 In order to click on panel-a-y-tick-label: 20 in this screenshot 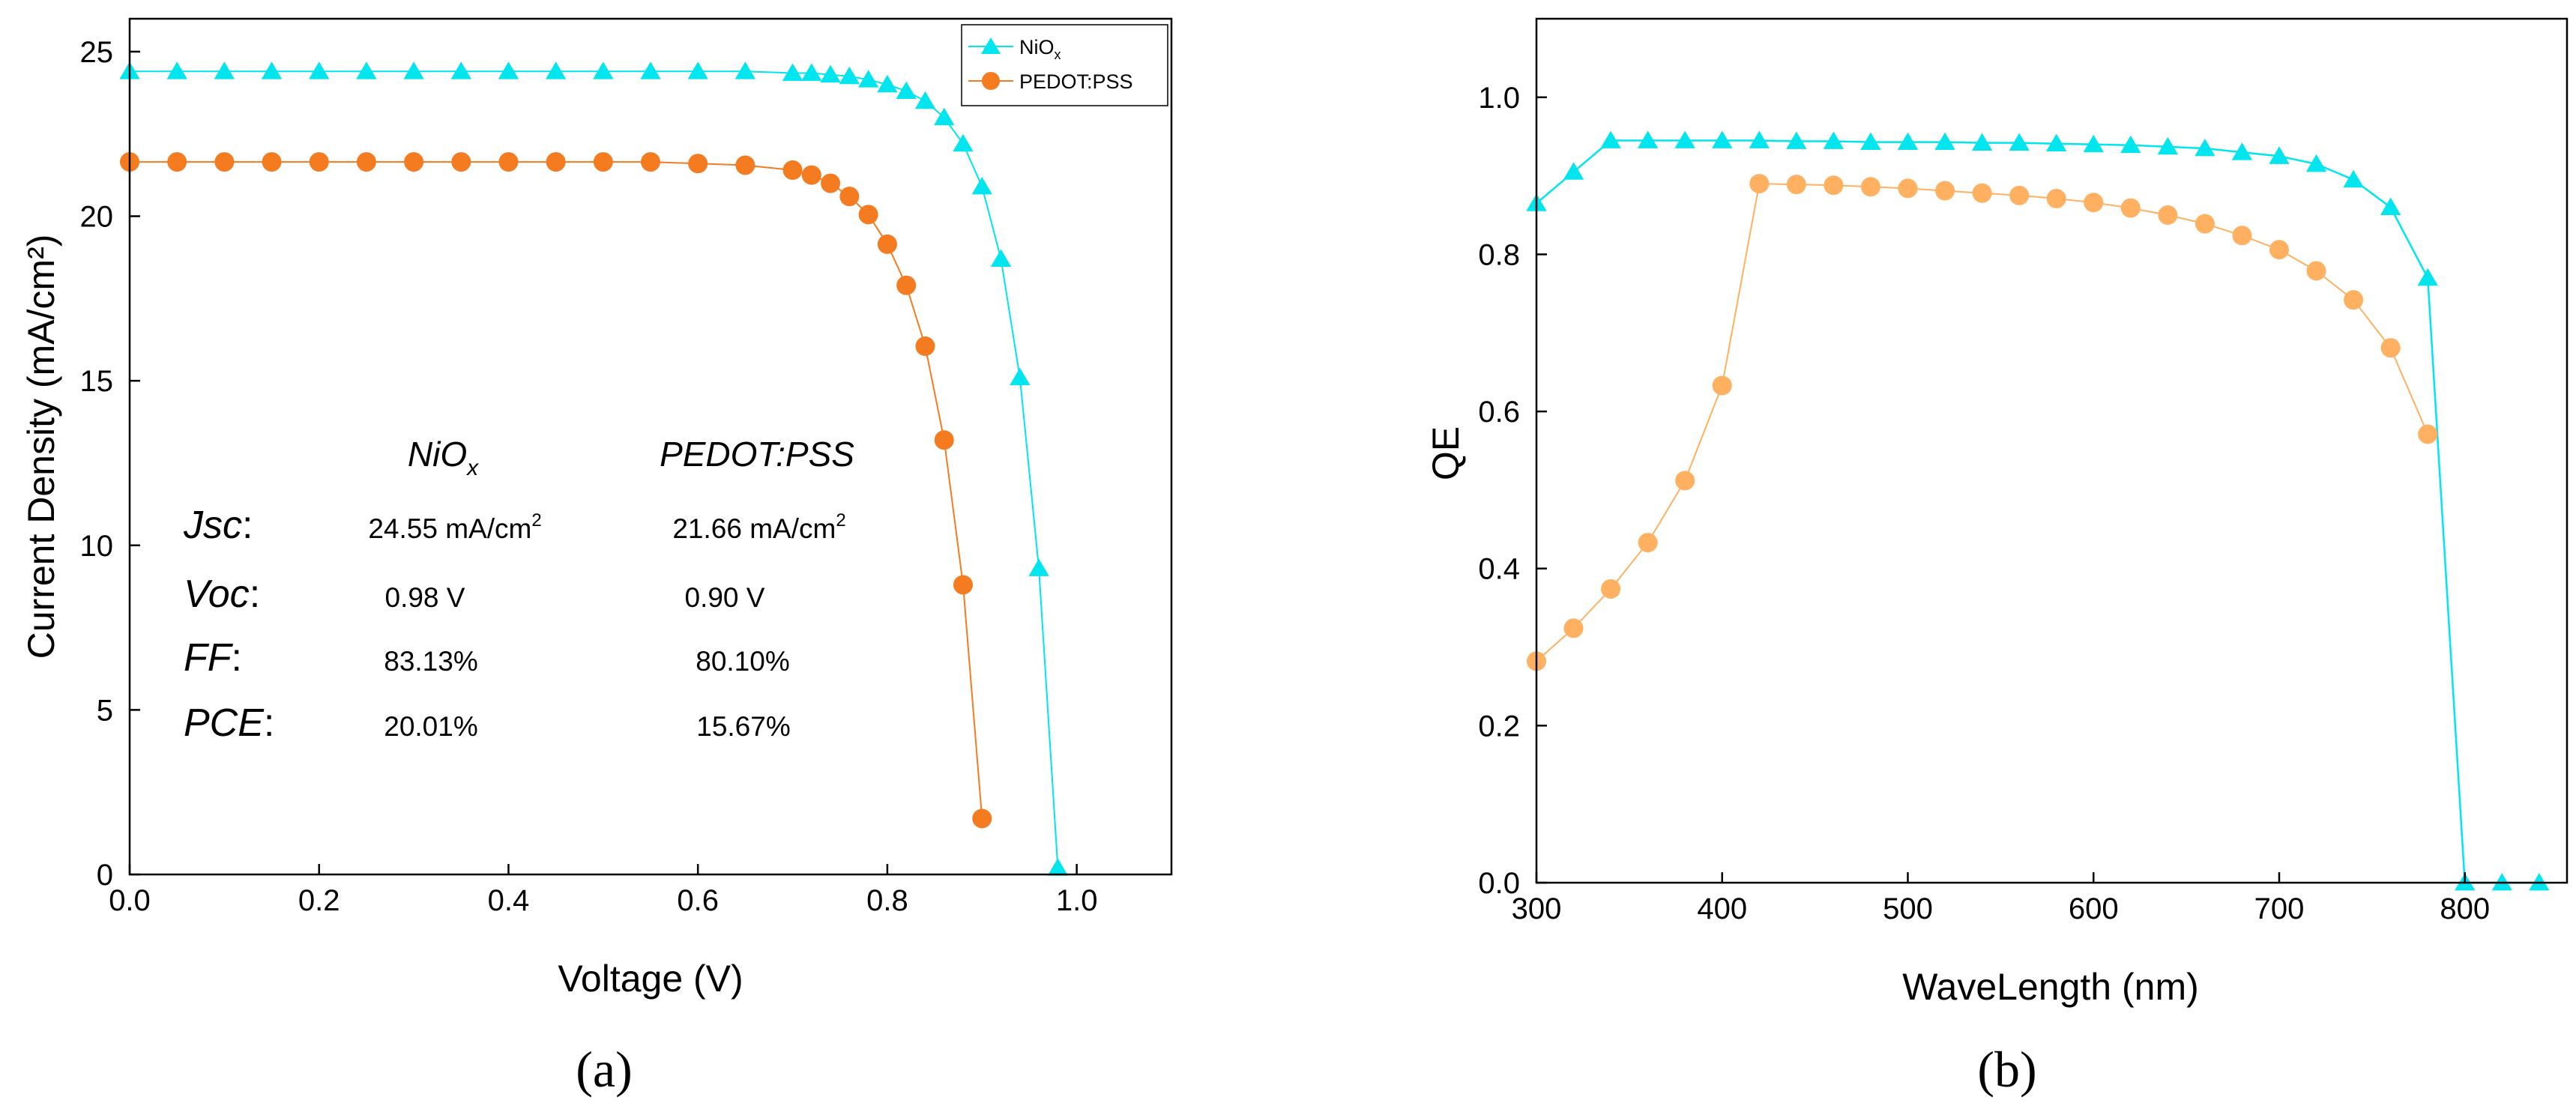, I will do `click(97, 217)`.